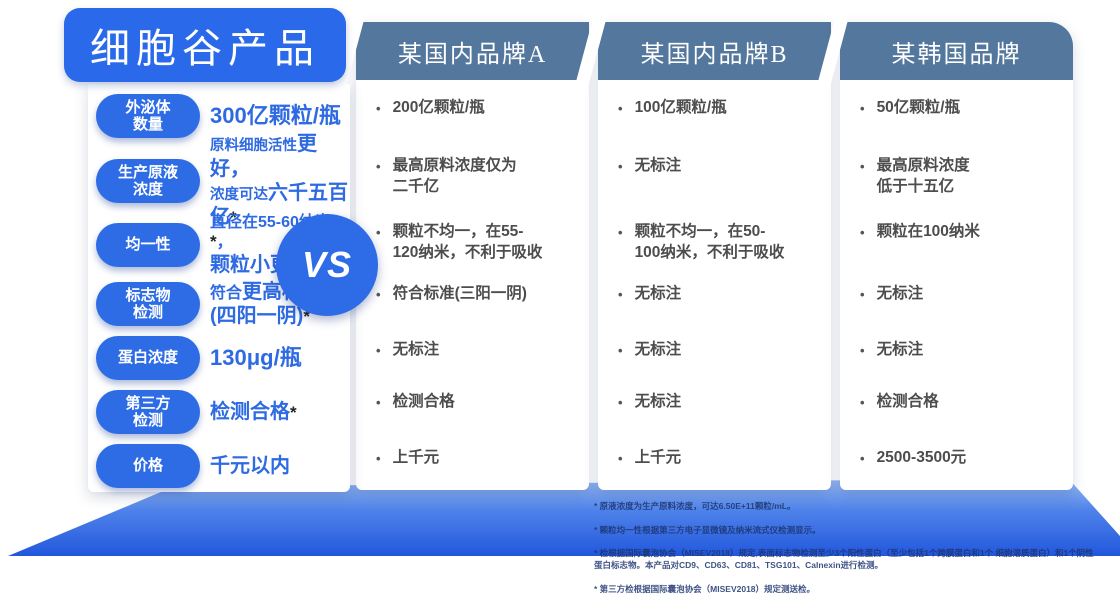 The image size is (1120, 608). Describe the element at coordinates (148, 181) in the screenshot. I see `row-label-raw-concentration: 生产原液 浓度` at that location.